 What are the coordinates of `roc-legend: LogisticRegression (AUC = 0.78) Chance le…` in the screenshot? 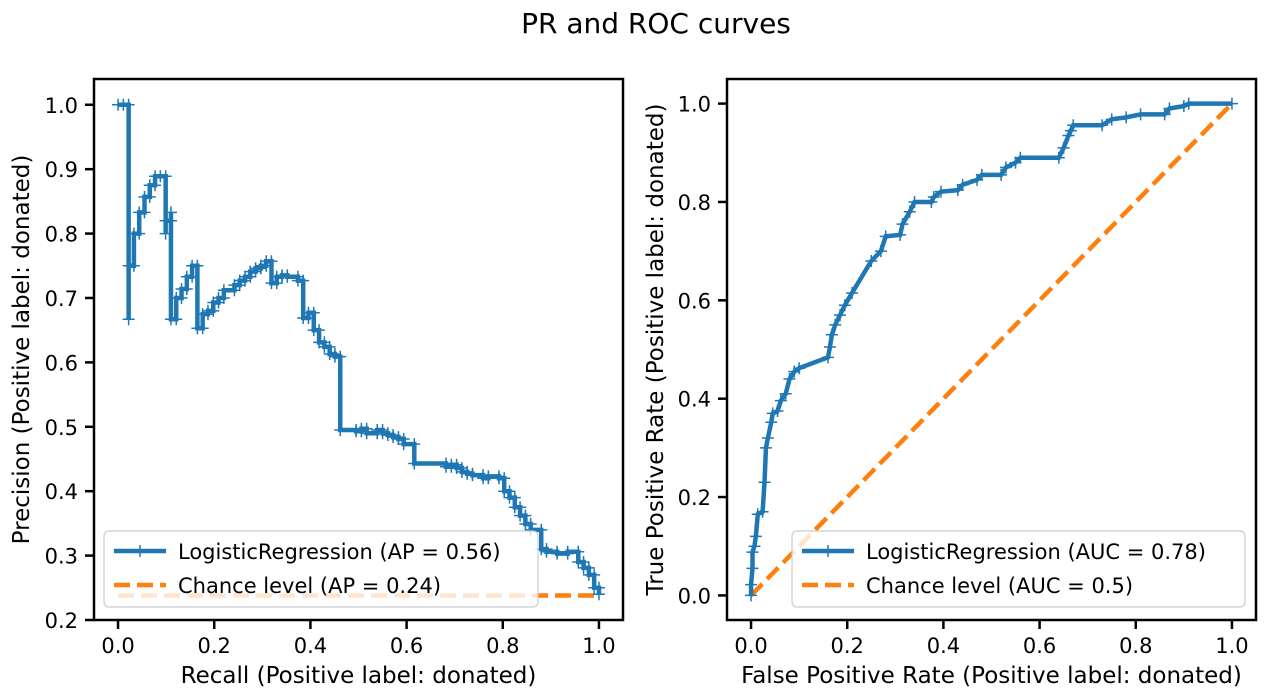 It's located at (1018, 569).